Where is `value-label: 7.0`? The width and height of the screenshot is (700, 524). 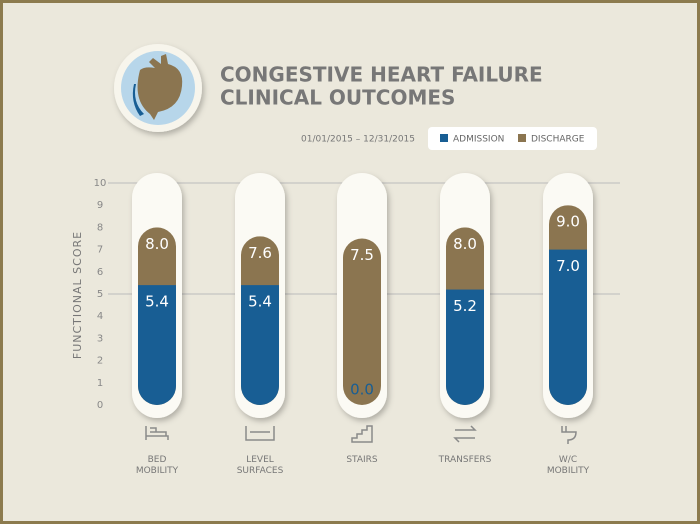 value-label: 7.0 is located at coordinates (568, 266).